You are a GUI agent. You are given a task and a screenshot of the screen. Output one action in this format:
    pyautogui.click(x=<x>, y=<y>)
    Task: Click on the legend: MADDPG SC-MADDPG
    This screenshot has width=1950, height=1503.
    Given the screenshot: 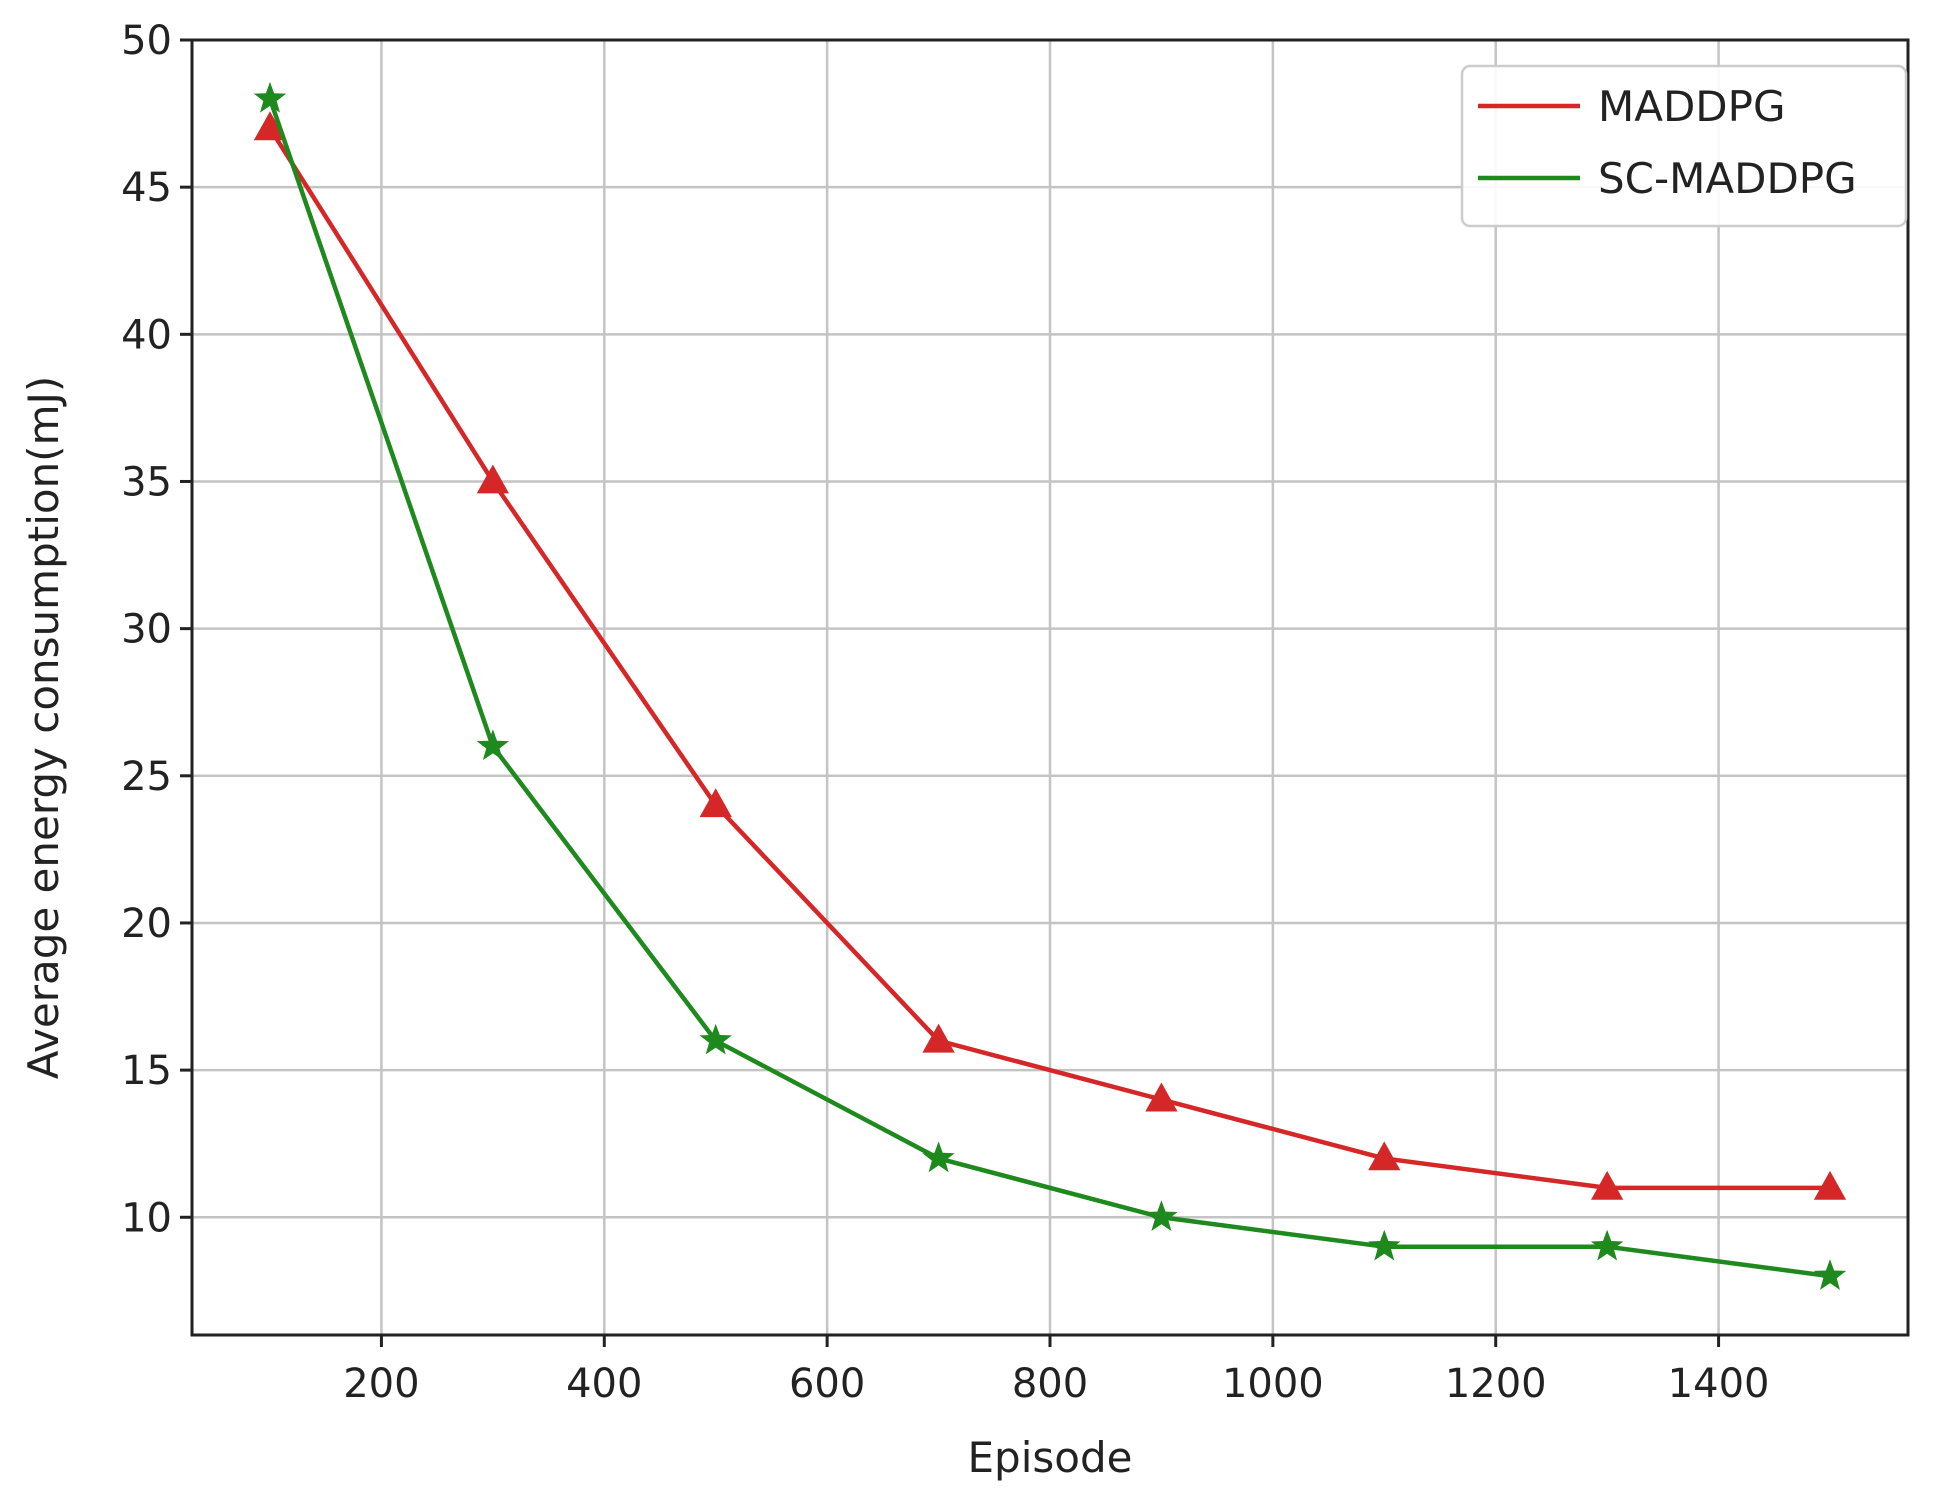 What is the action you would take?
    pyautogui.click(x=1684, y=146)
    